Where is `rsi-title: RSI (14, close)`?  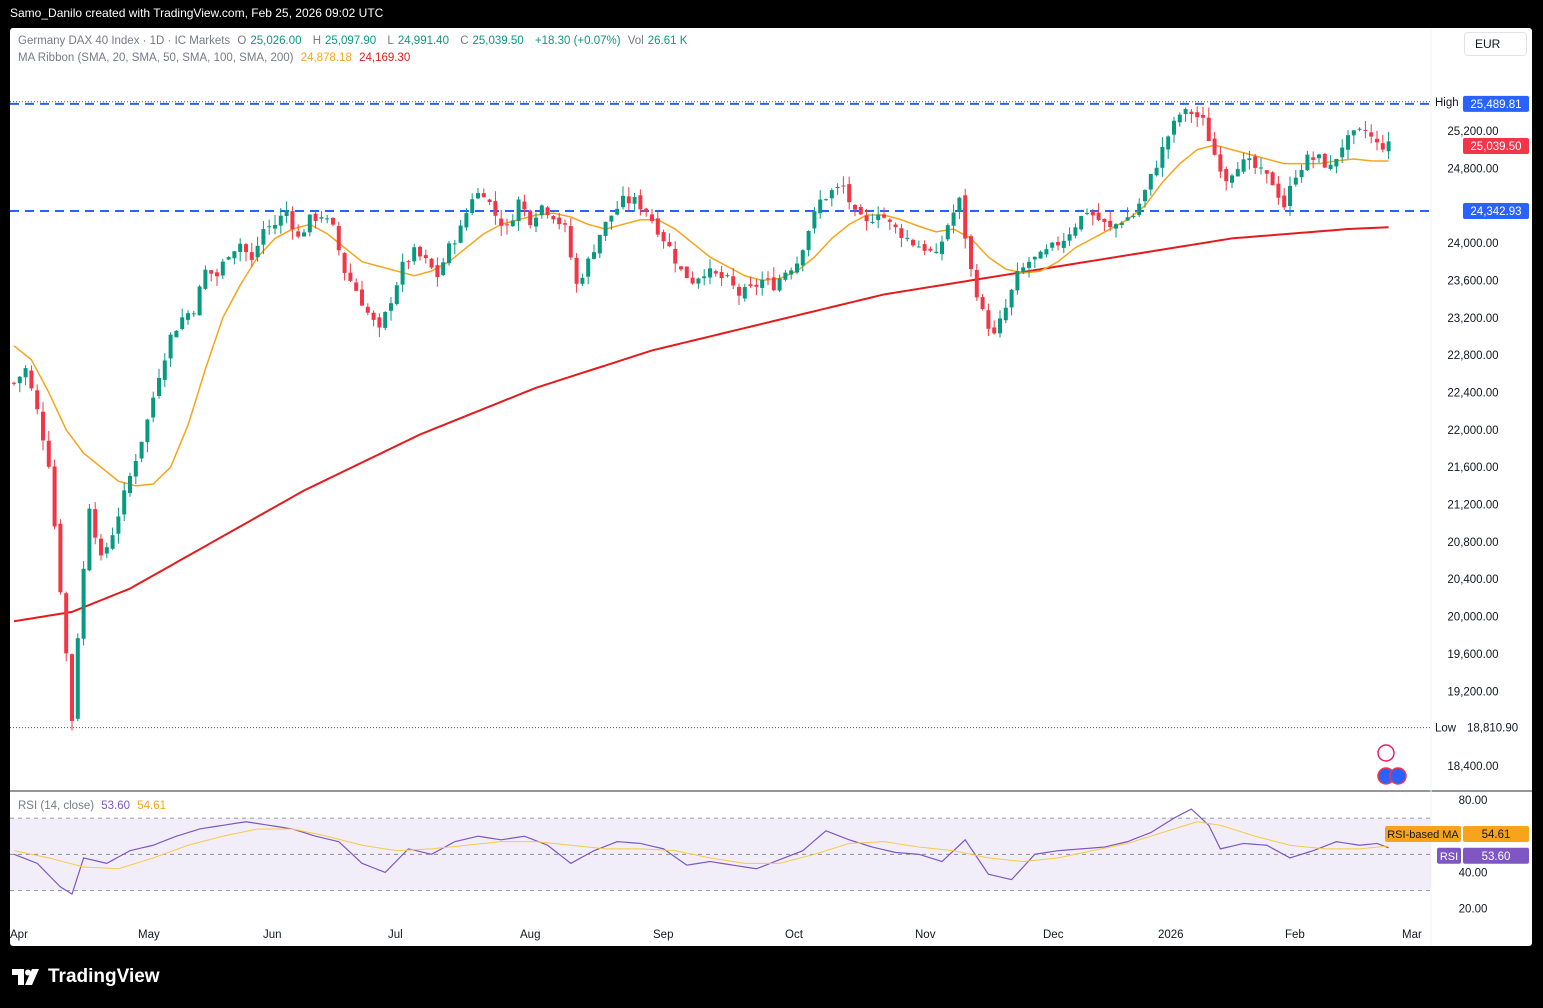
rsi-title: RSI (14, close) is located at coordinates (56, 806).